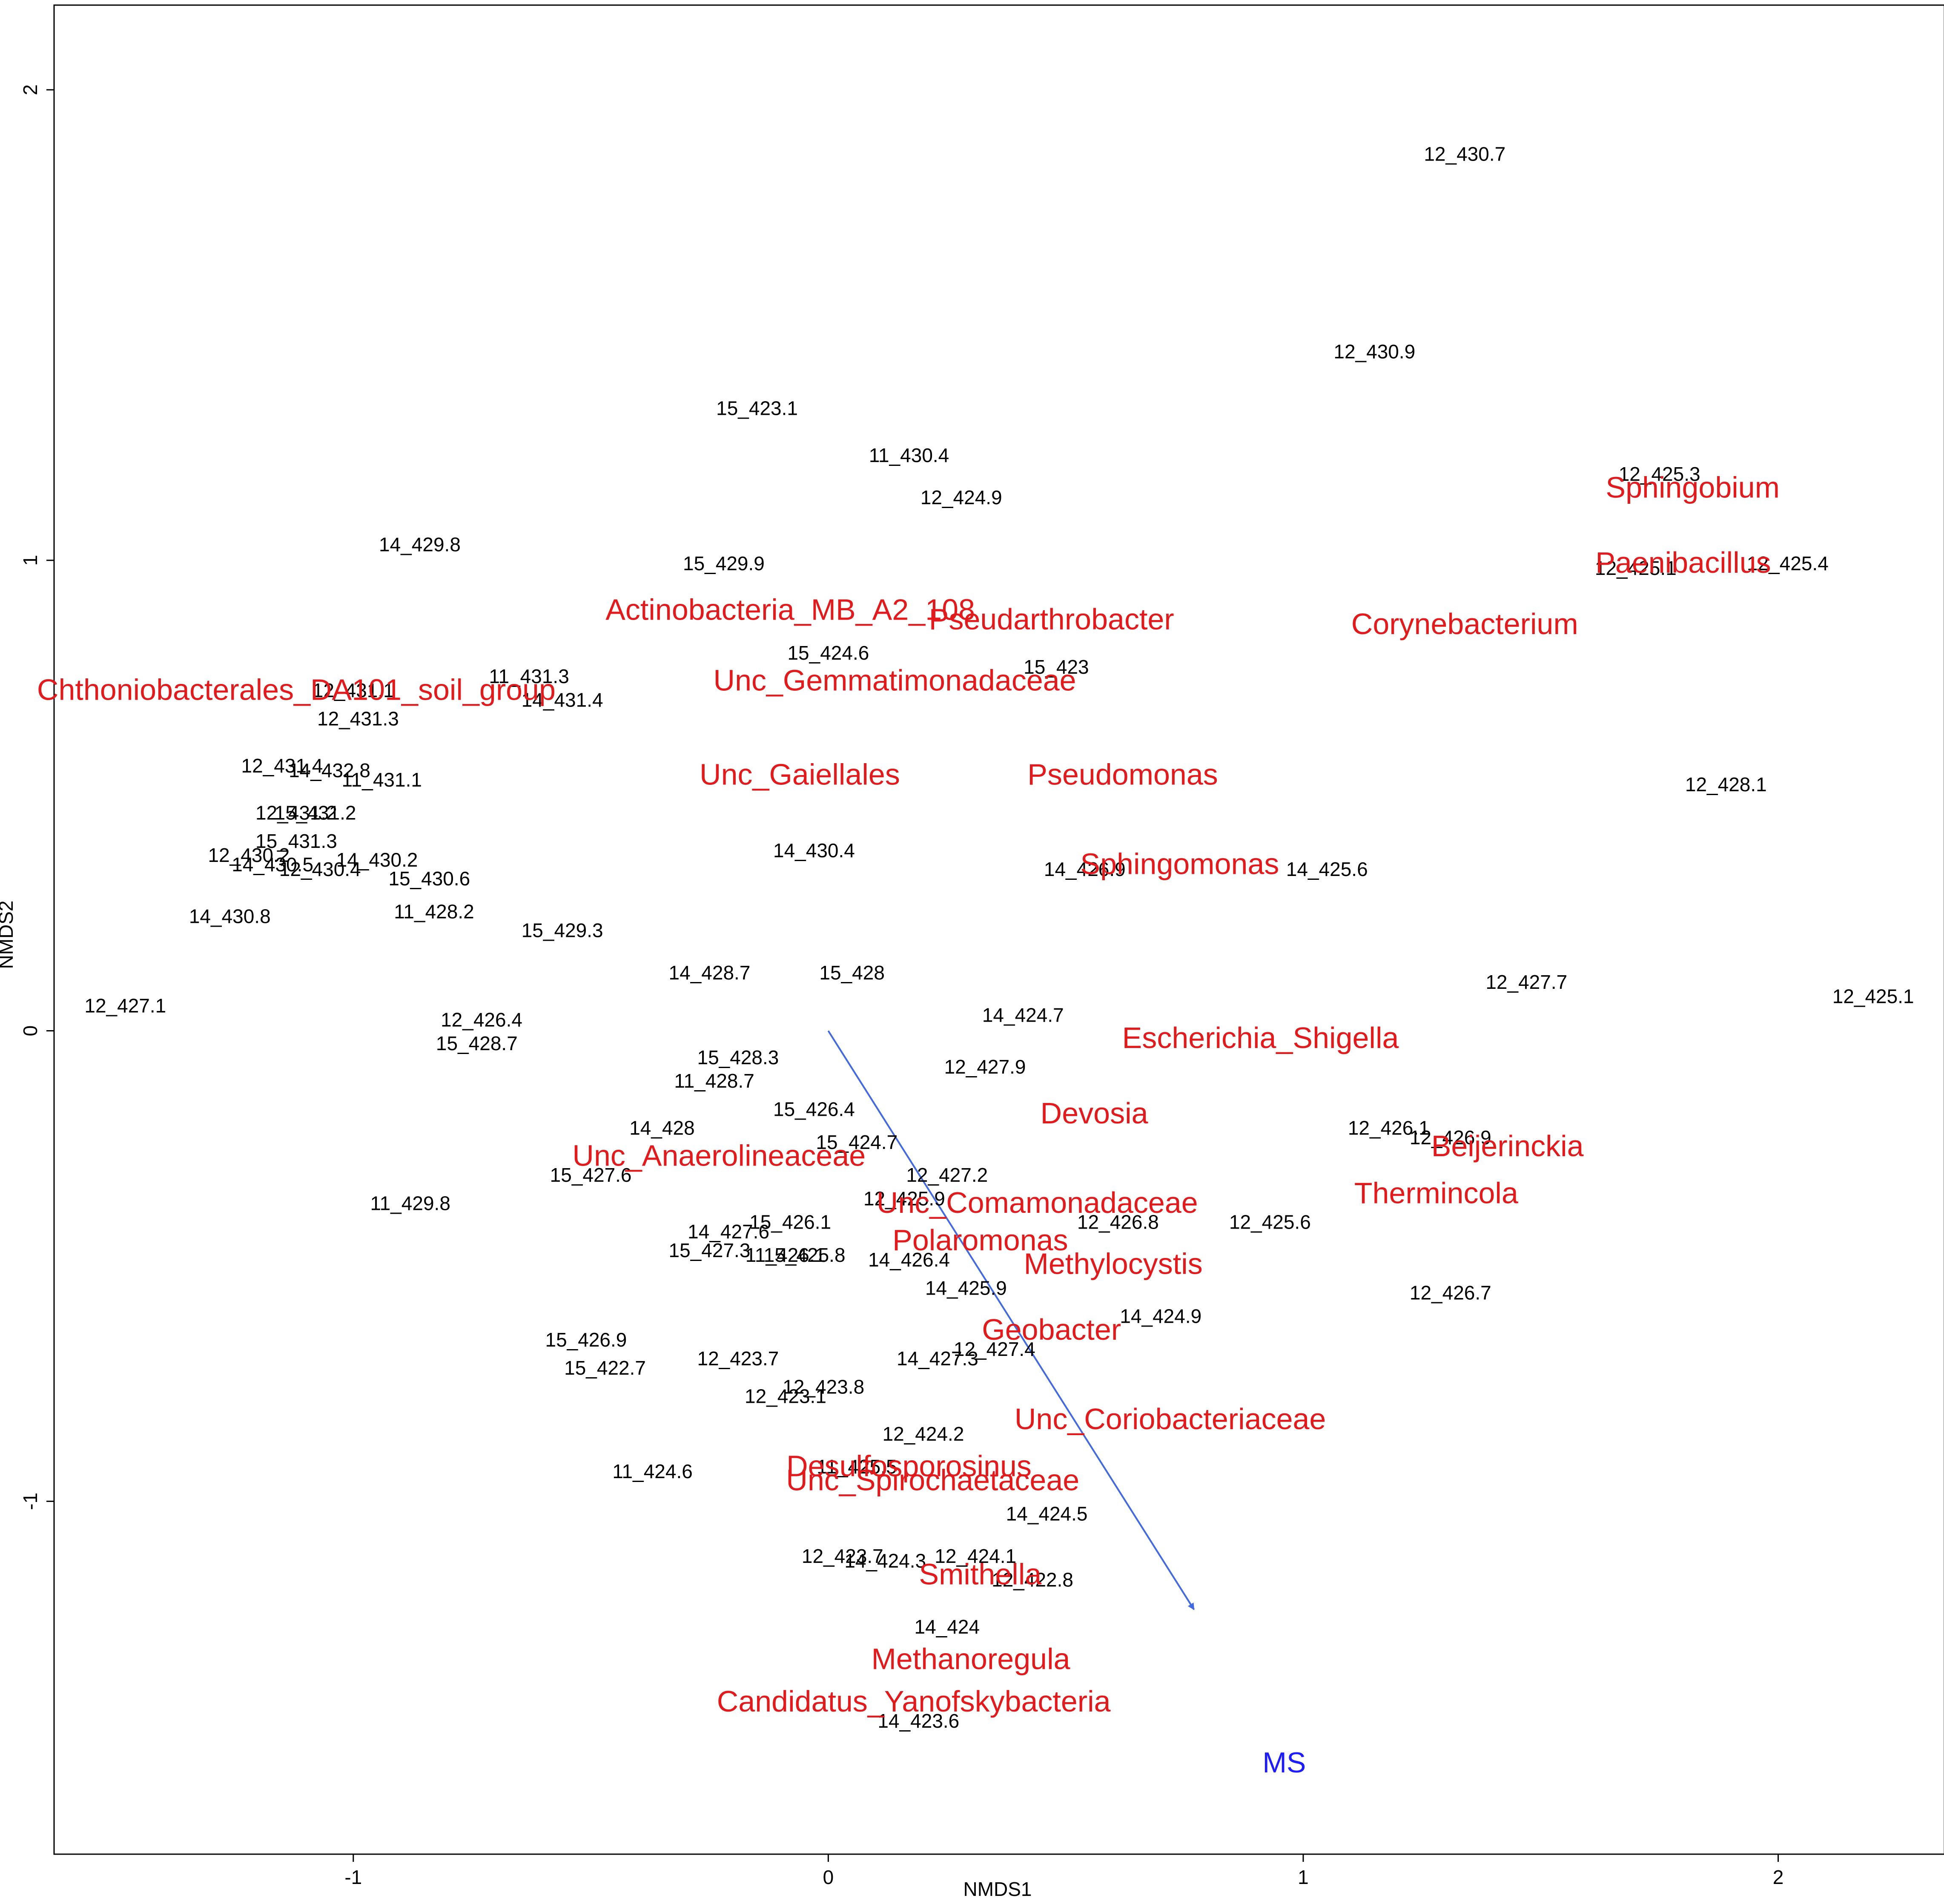 This screenshot has width=1944, height=1904. I want to click on sample-label: 14_432.8, so click(329, 770).